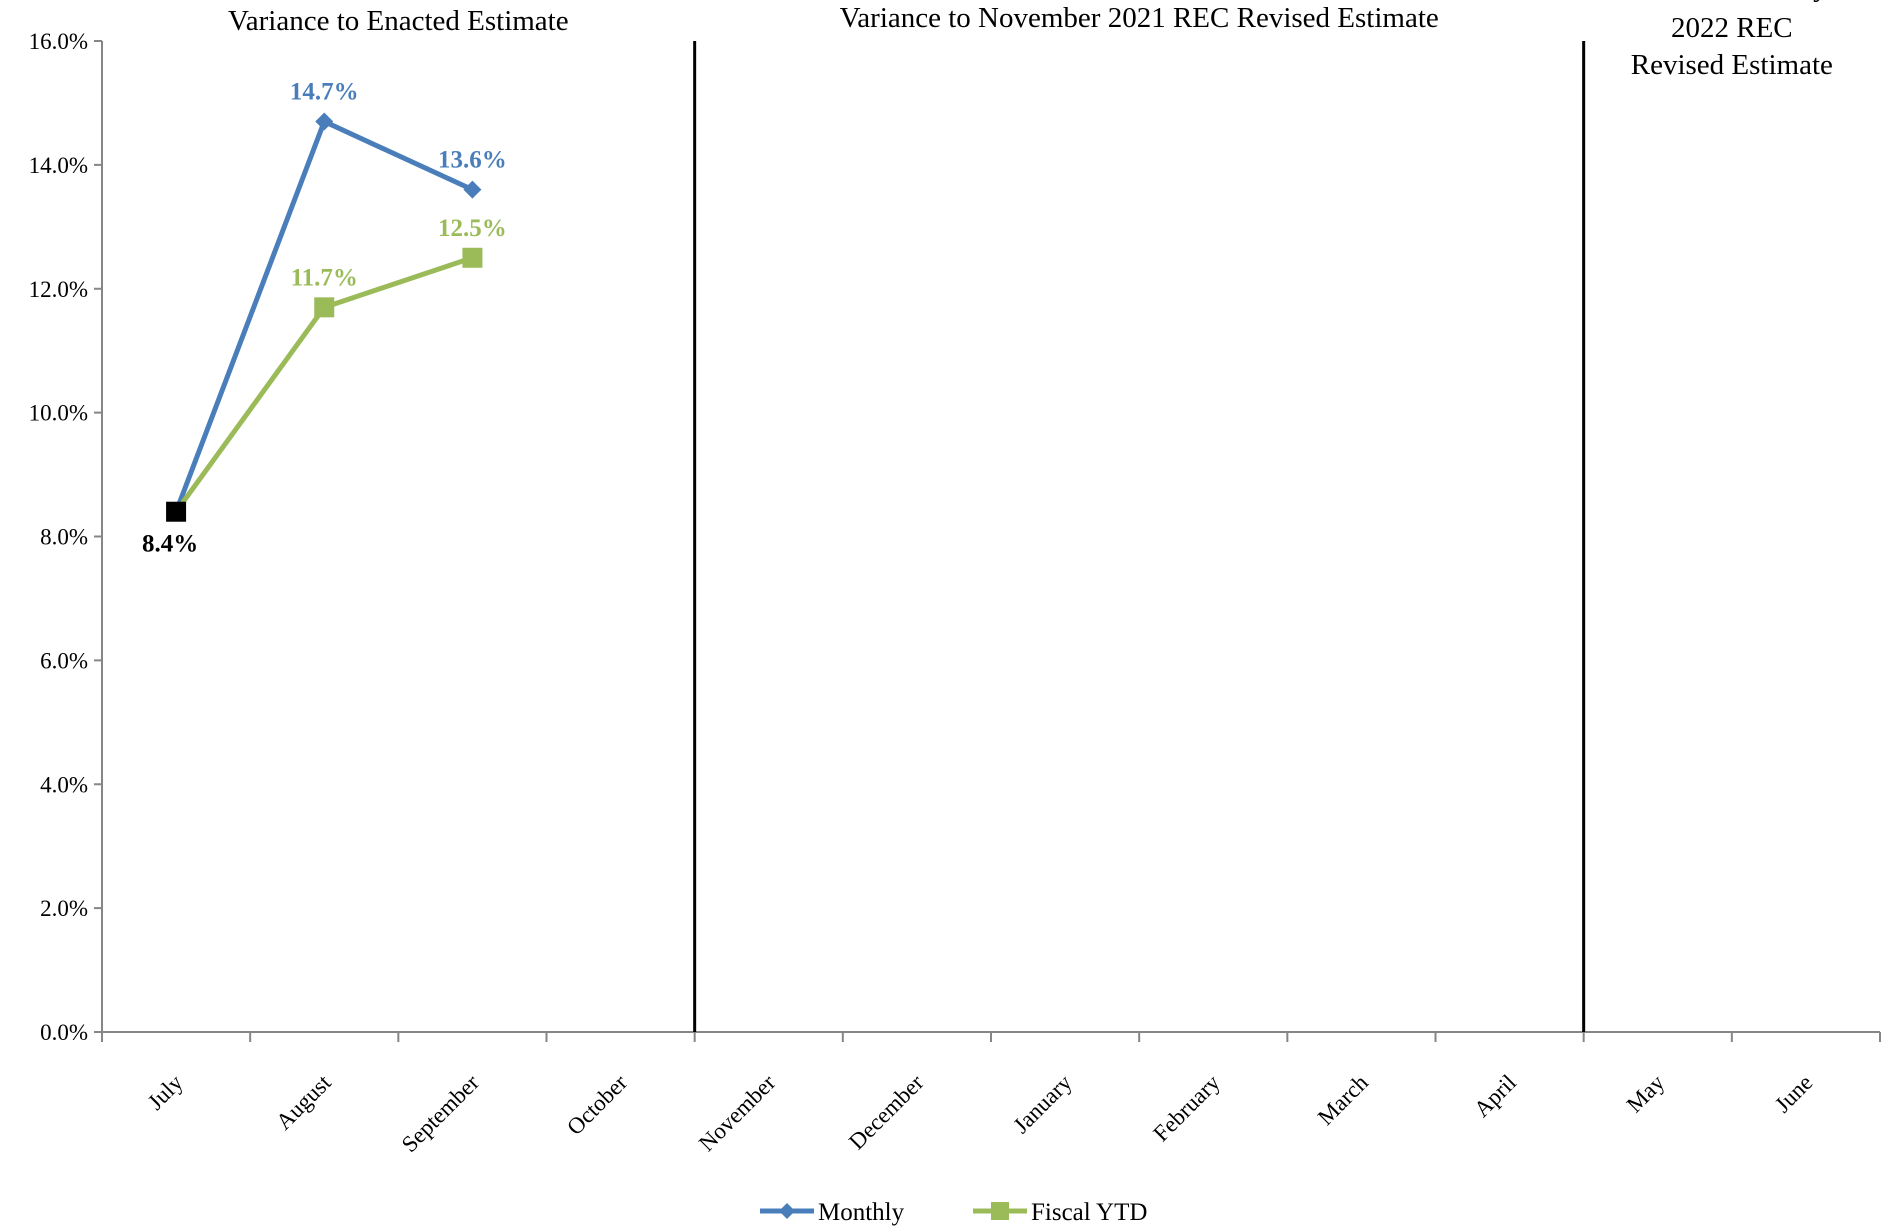 This screenshot has height=1227, width=1890. What do you see at coordinates (886, 1112) in the screenshot?
I see `x-tick-label: December` at bounding box center [886, 1112].